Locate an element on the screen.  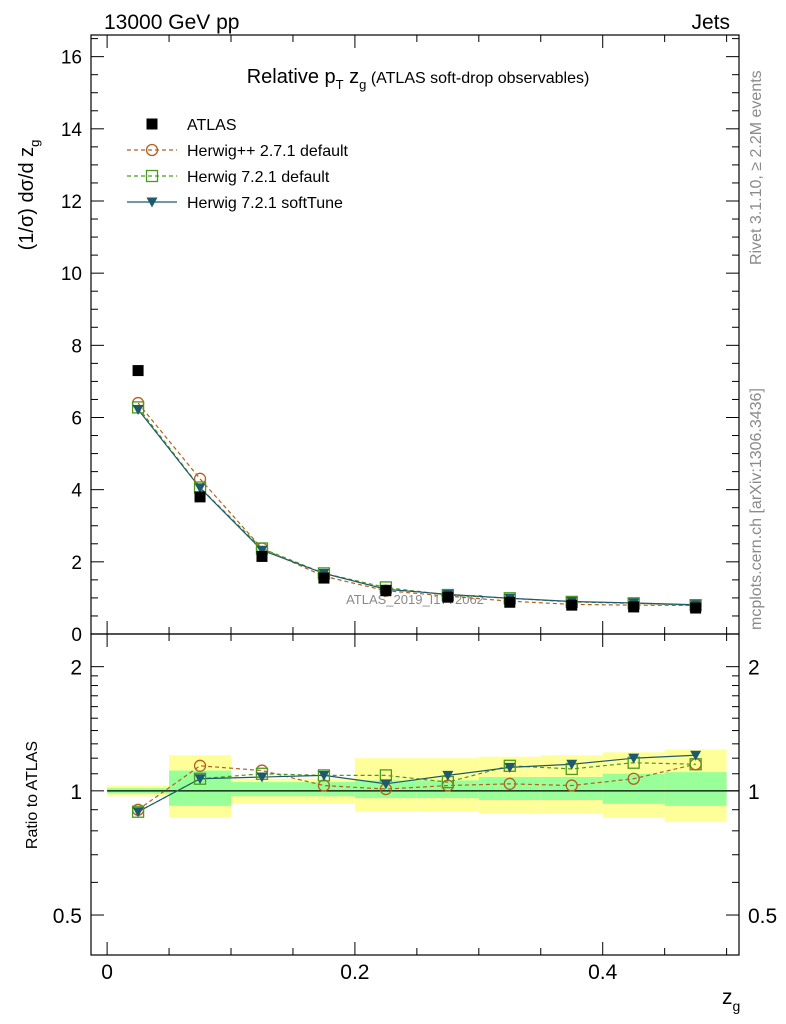
ratio-y-tick-label: 1 is located at coordinates (76, 792).